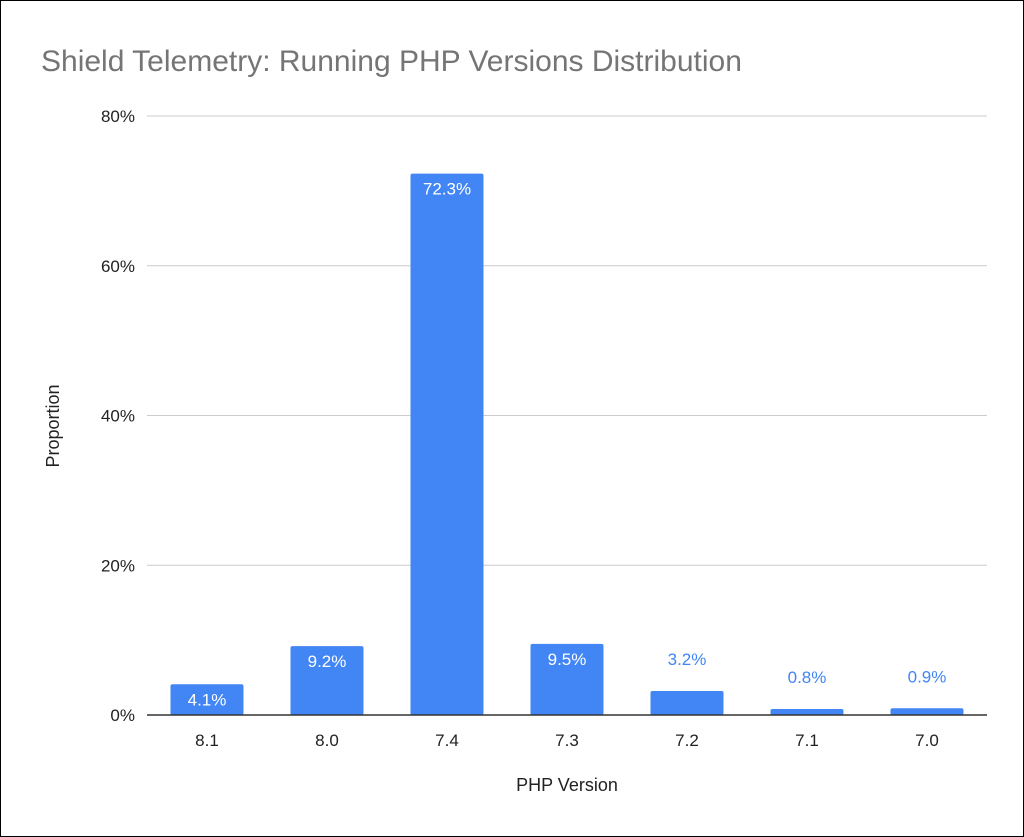 This screenshot has width=1024, height=837. What do you see at coordinates (687, 659) in the screenshot?
I see `bar-value-label: 3.2%` at bounding box center [687, 659].